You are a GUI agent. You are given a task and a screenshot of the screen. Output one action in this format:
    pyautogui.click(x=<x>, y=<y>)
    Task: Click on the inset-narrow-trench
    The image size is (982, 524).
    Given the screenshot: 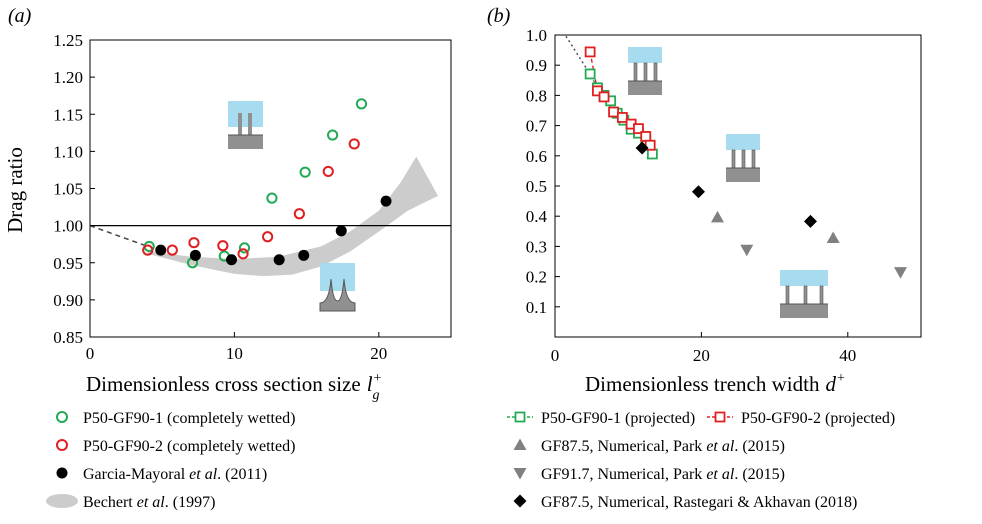 What is the action you would take?
    pyautogui.click(x=645, y=71)
    